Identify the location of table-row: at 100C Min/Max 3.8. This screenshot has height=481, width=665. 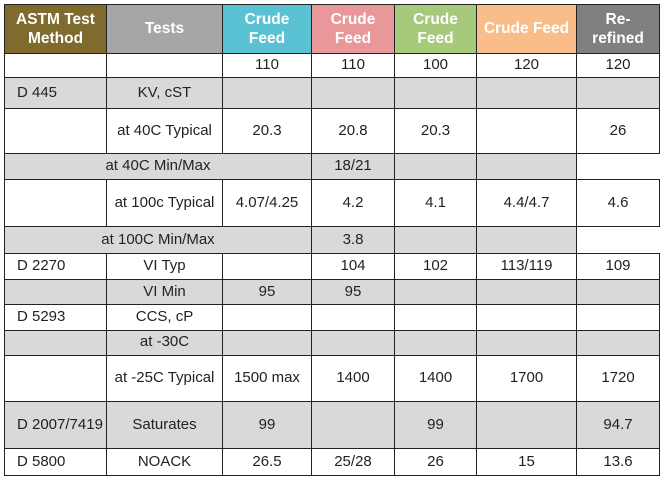
(332, 240).